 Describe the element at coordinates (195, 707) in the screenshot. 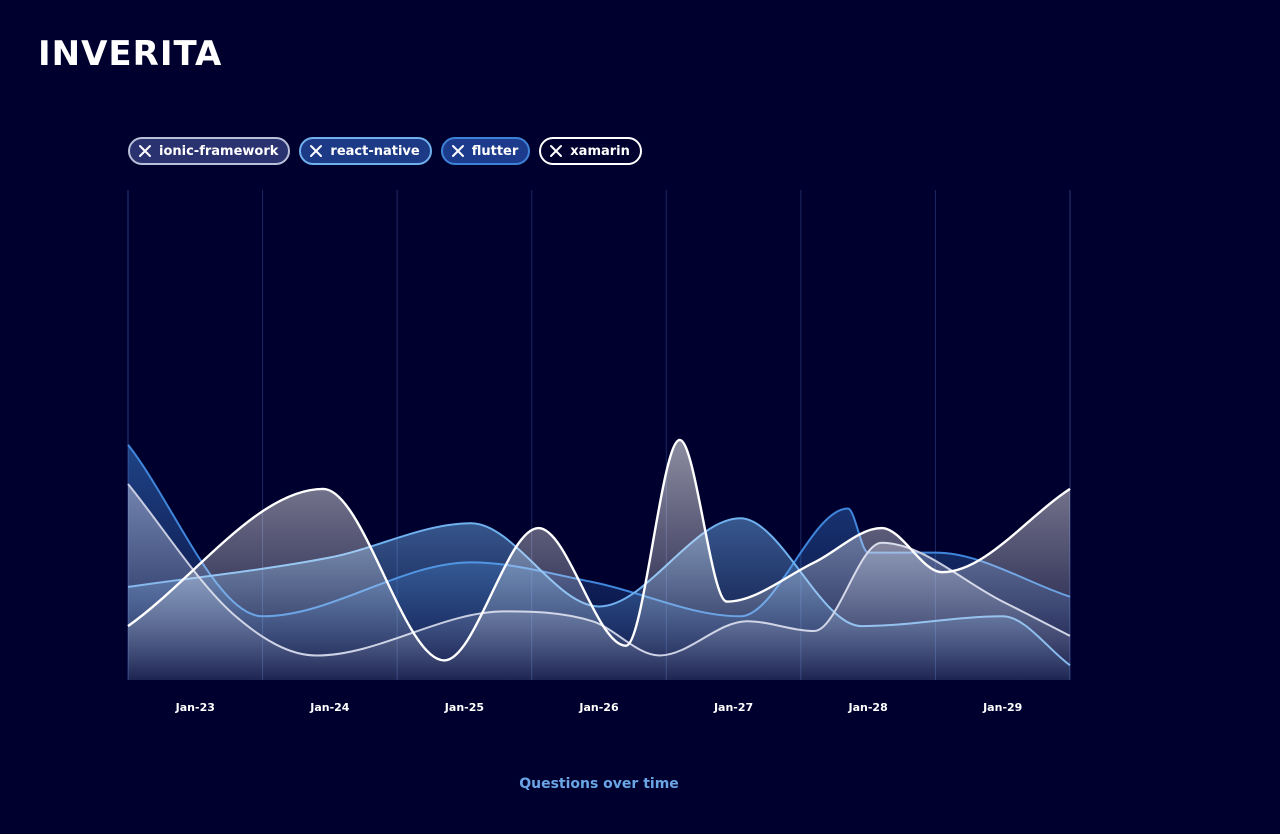

I see `x-tick-label: Jan-23` at that location.